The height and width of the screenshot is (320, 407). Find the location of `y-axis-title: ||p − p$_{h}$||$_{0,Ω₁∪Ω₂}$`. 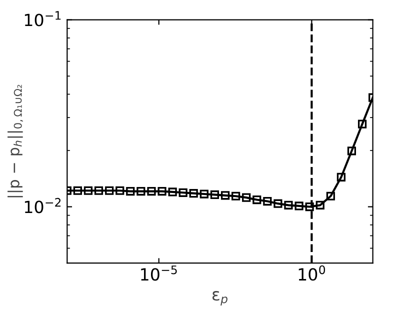

y-axis-title: ||p − p$_{h}$||$_{0,Ω₁∪Ω₂}$ is located at coordinates (15, 141).